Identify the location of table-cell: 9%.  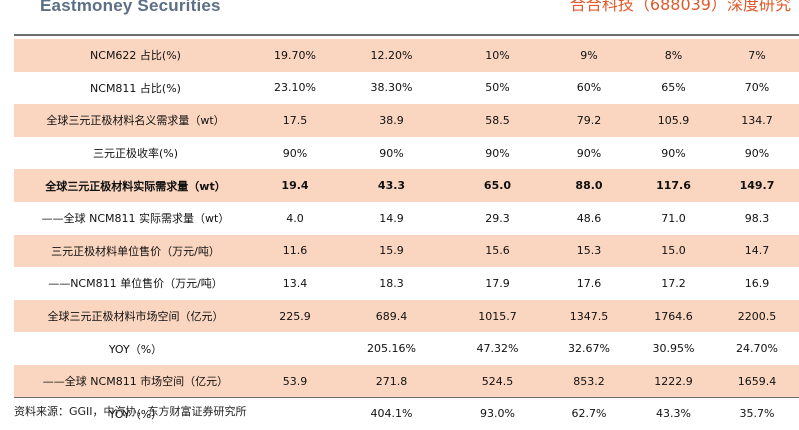
(589, 55).